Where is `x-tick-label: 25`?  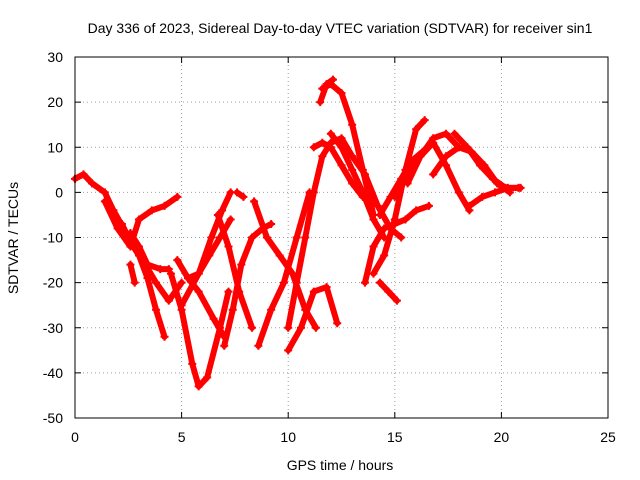
x-tick-label: 25 is located at coordinates (608, 437).